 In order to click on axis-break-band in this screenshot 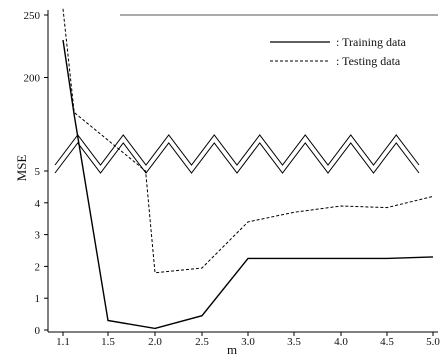, I will do `click(243, 158)`.